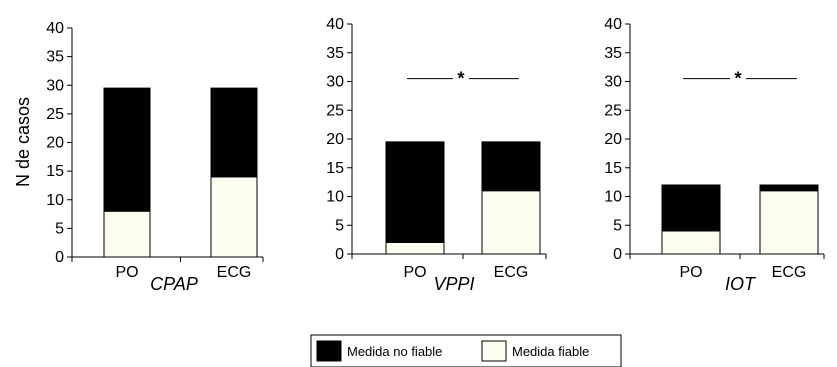 This screenshot has width=837, height=367. Describe the element at coordinates (494, 351) in the screenshot. I see `legend-swatch-fiable` at that location.